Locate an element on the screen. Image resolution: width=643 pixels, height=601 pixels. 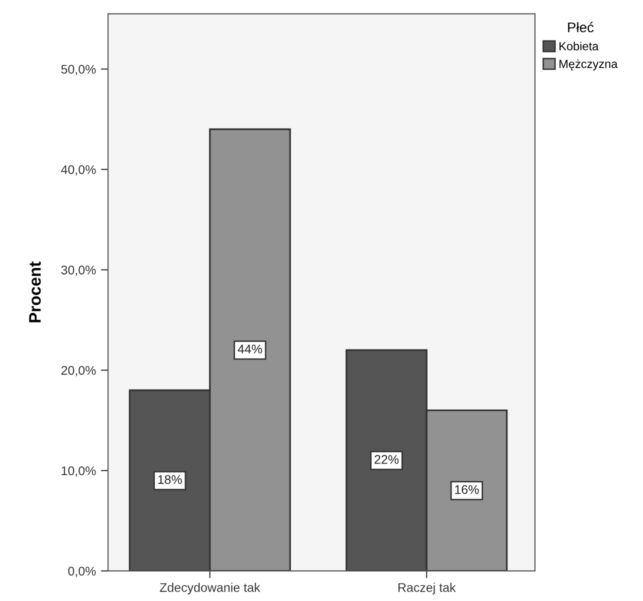
x-tick-label: Raczej tak is located at coordinates (427, 588).